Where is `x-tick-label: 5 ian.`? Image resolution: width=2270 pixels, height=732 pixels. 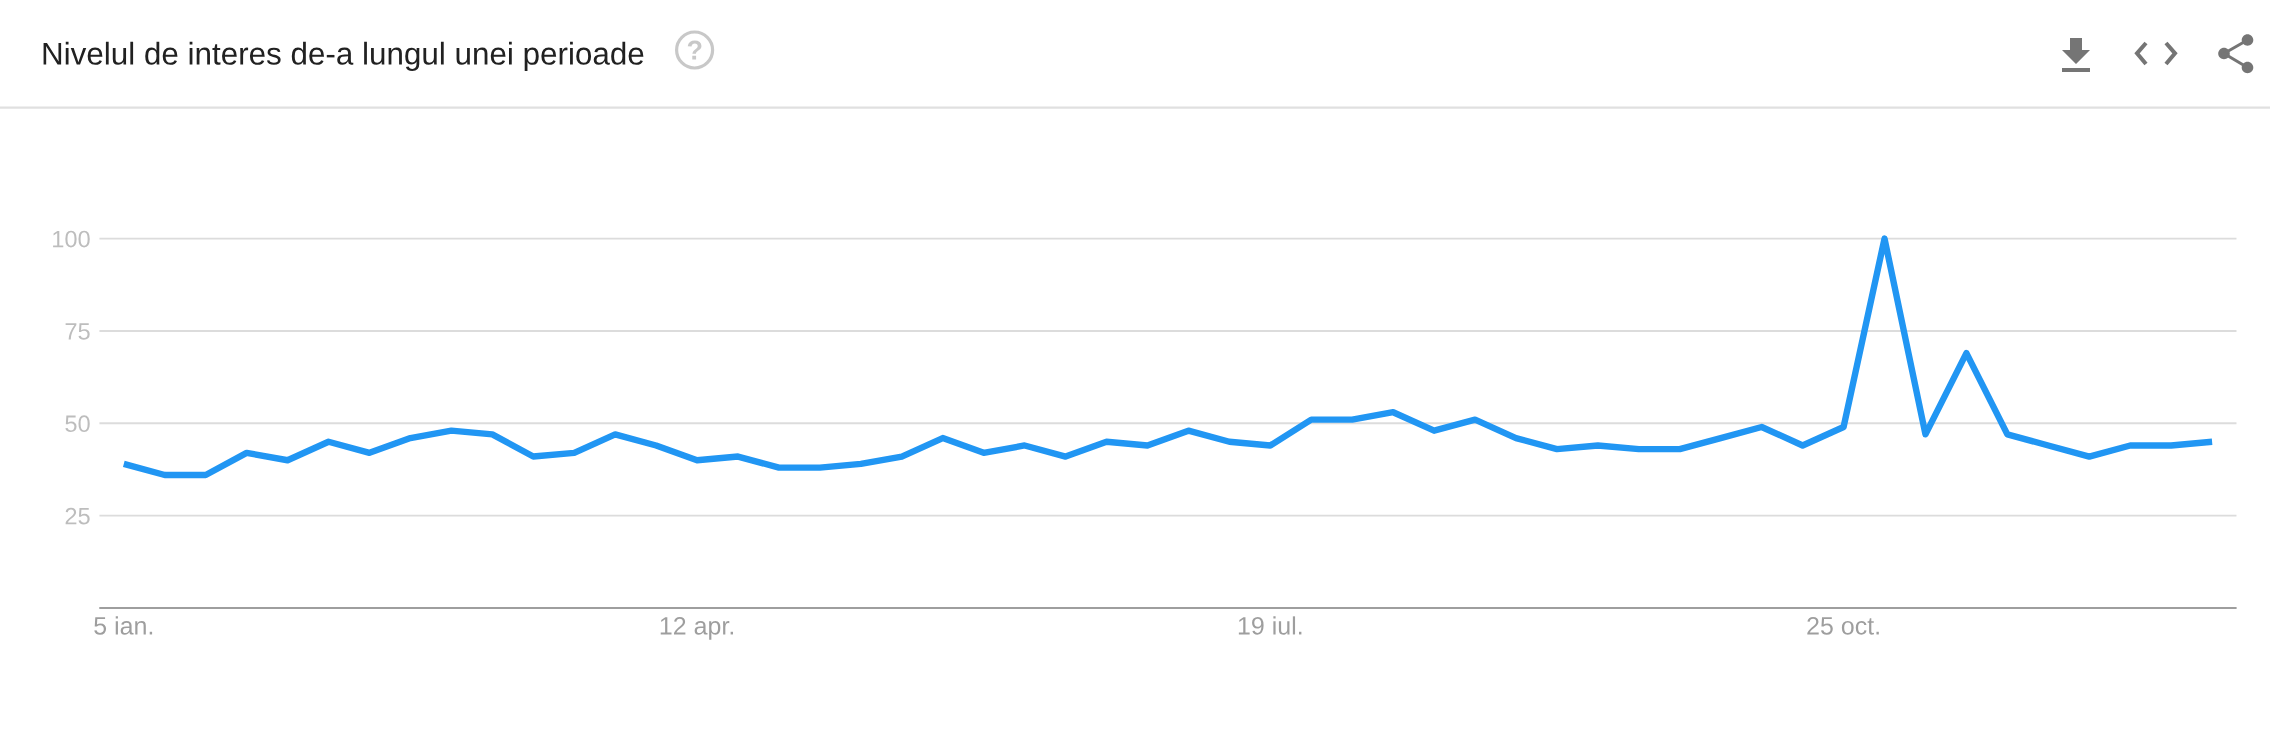 x-tick-label: 5 ian. is located at coordinates (123, 625).